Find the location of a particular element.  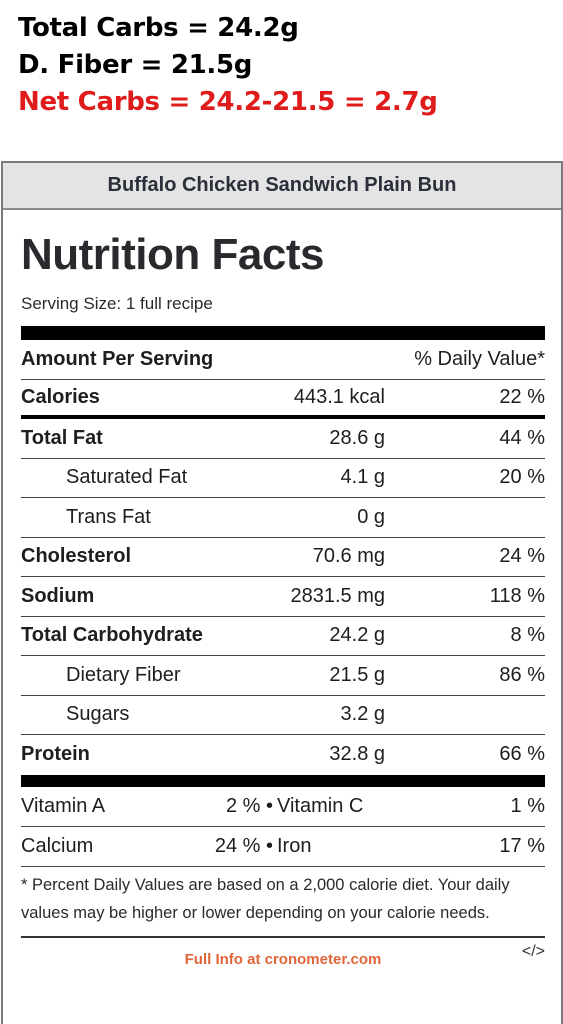

nutrient-name: Total Fat is located at coordinates (62, 437).